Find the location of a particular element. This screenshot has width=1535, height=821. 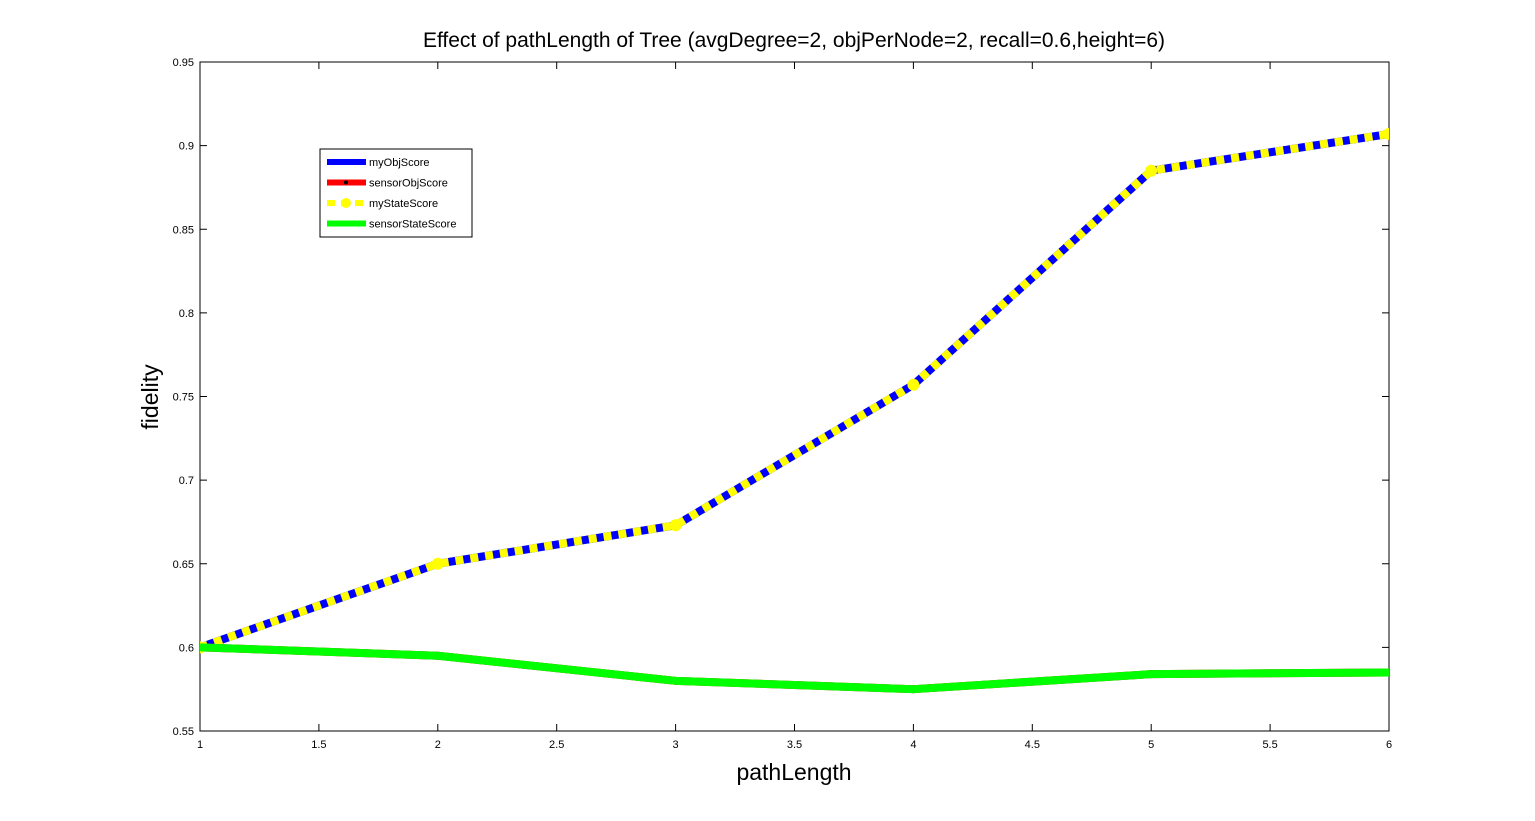

legend-marker-myStateScore is located at coordinates (346, 203).